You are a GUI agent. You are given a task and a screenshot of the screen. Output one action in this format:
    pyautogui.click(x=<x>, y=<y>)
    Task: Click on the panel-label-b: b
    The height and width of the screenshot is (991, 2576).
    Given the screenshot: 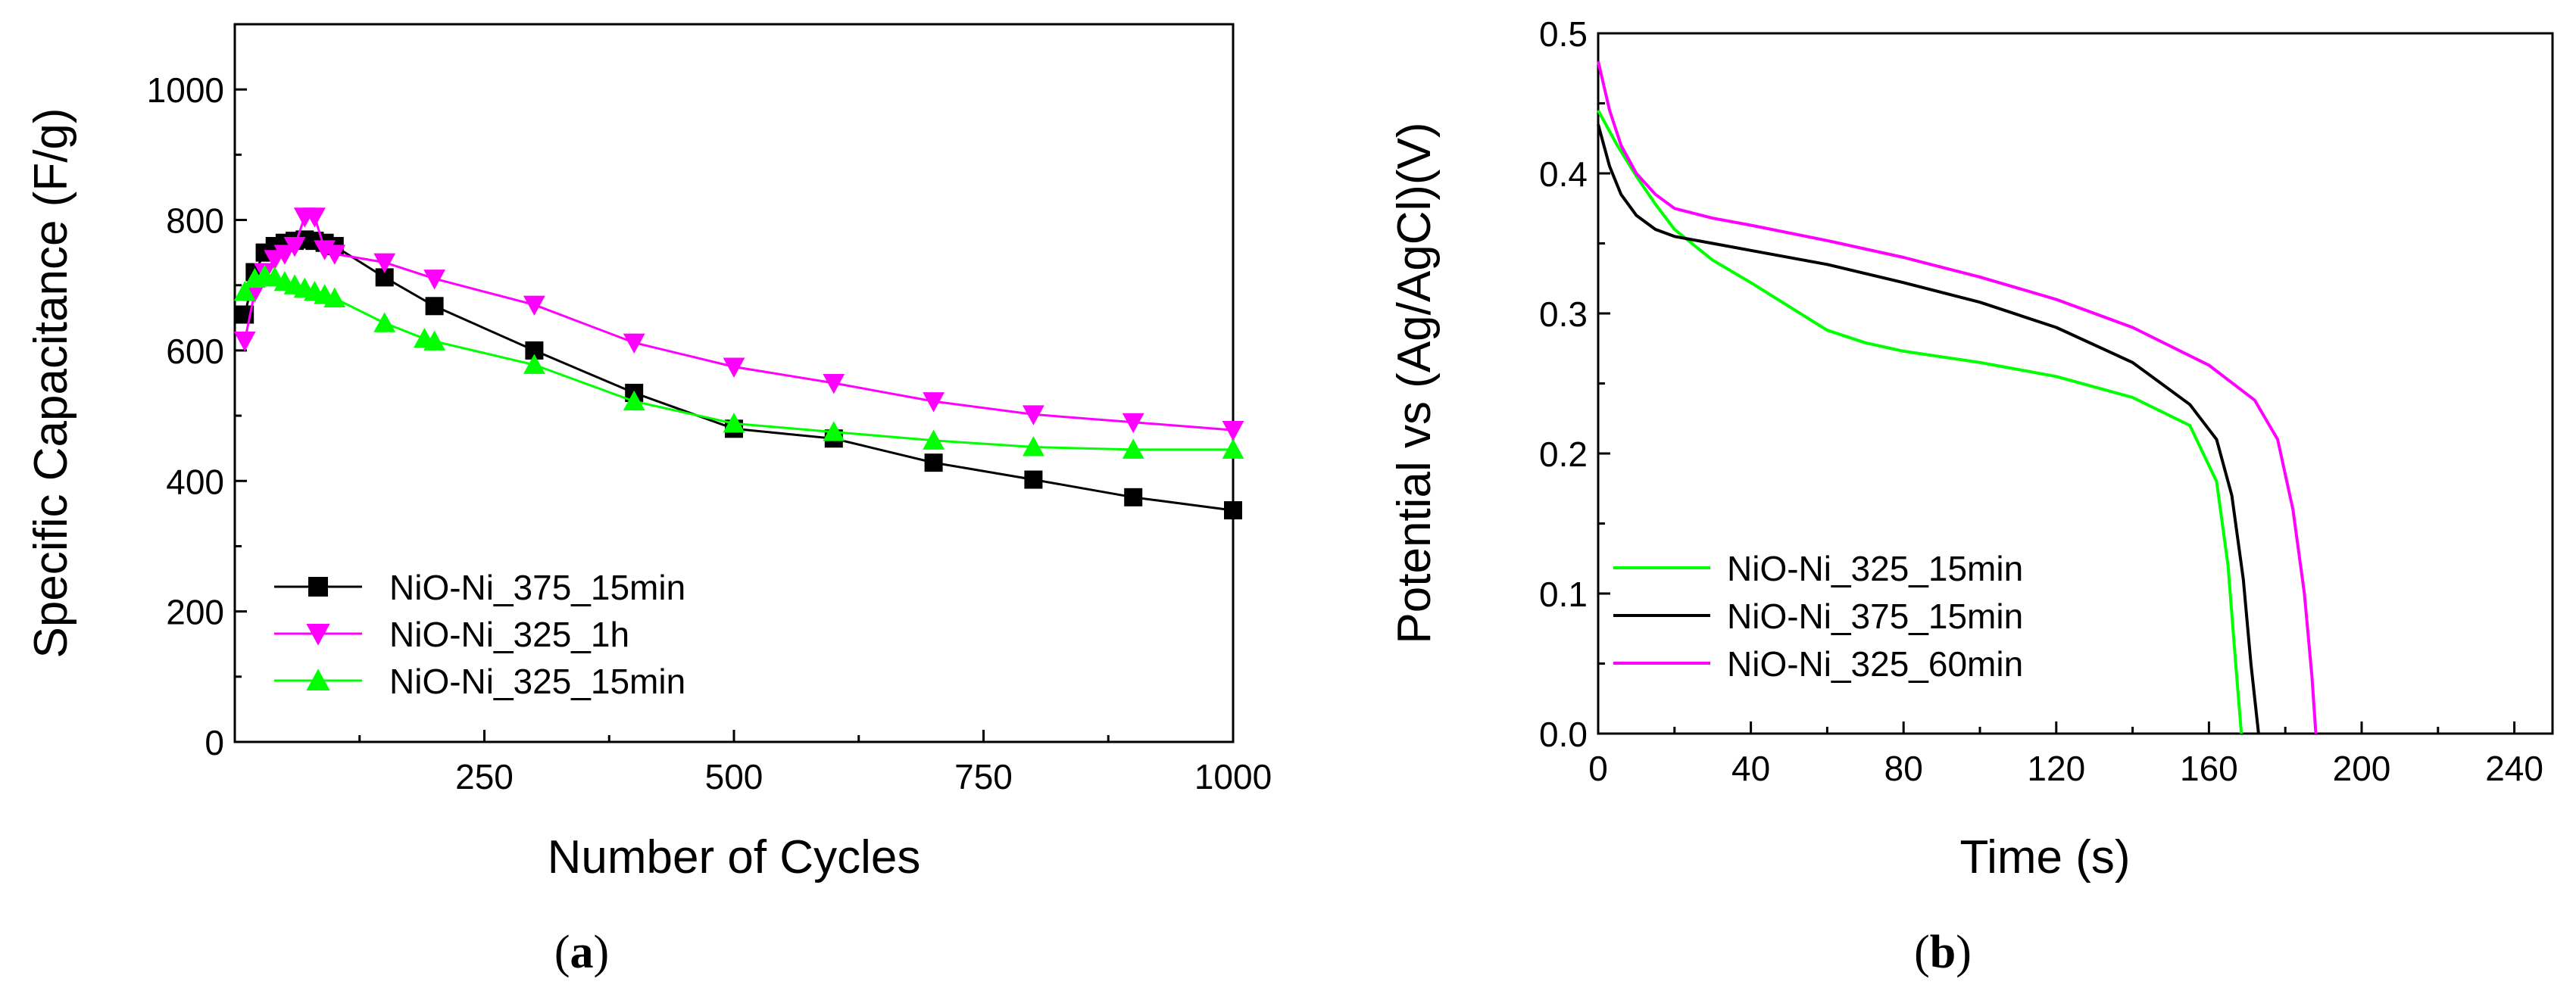 What is the action you would take?
    pyautogui.click(x=1943, y=952)
    